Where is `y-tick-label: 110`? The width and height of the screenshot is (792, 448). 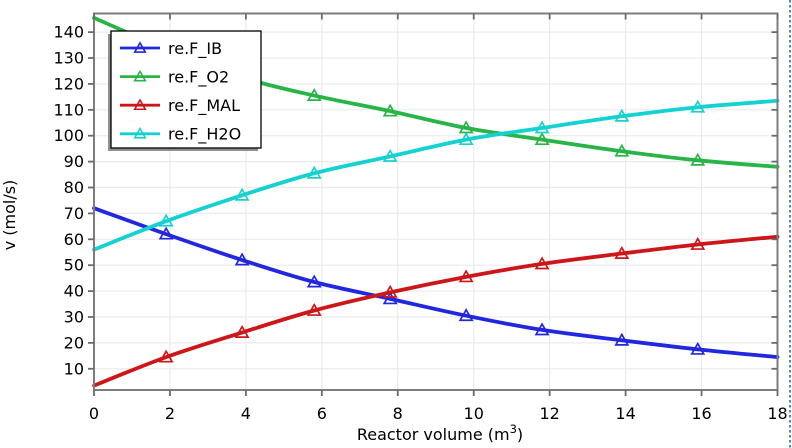 y-tick-label: 110 is located at coordinates (68, 109).